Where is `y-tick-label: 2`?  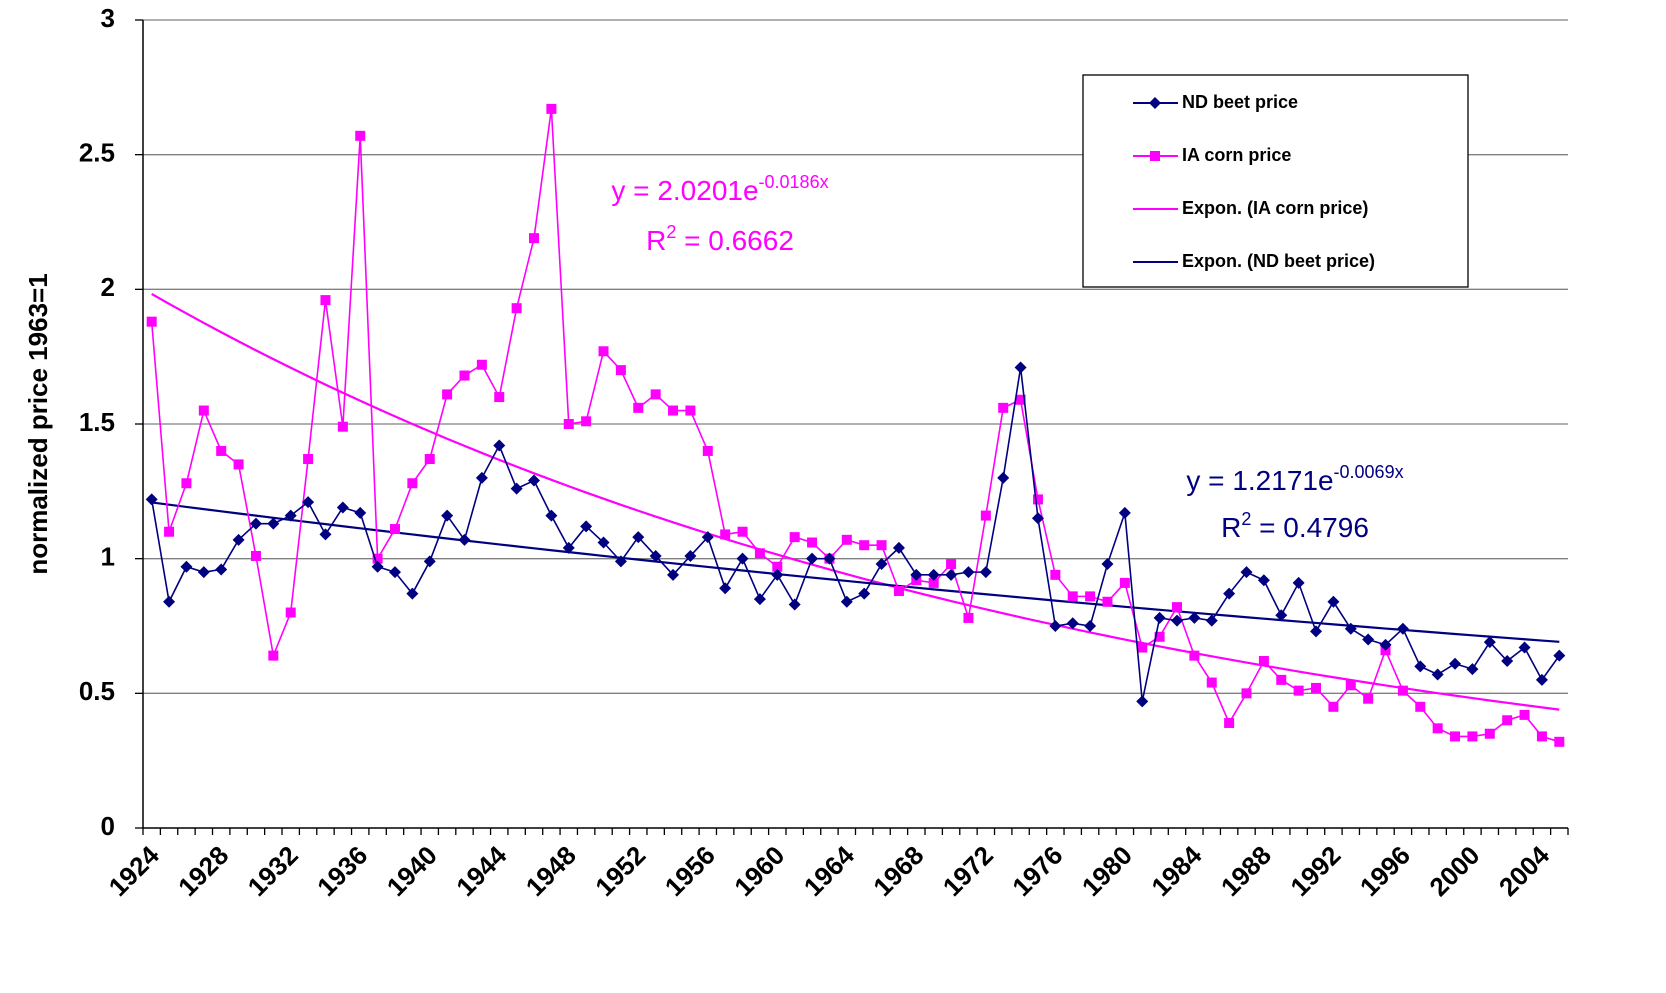
y-tick-label: 2 is located at coordinates (108, 287).